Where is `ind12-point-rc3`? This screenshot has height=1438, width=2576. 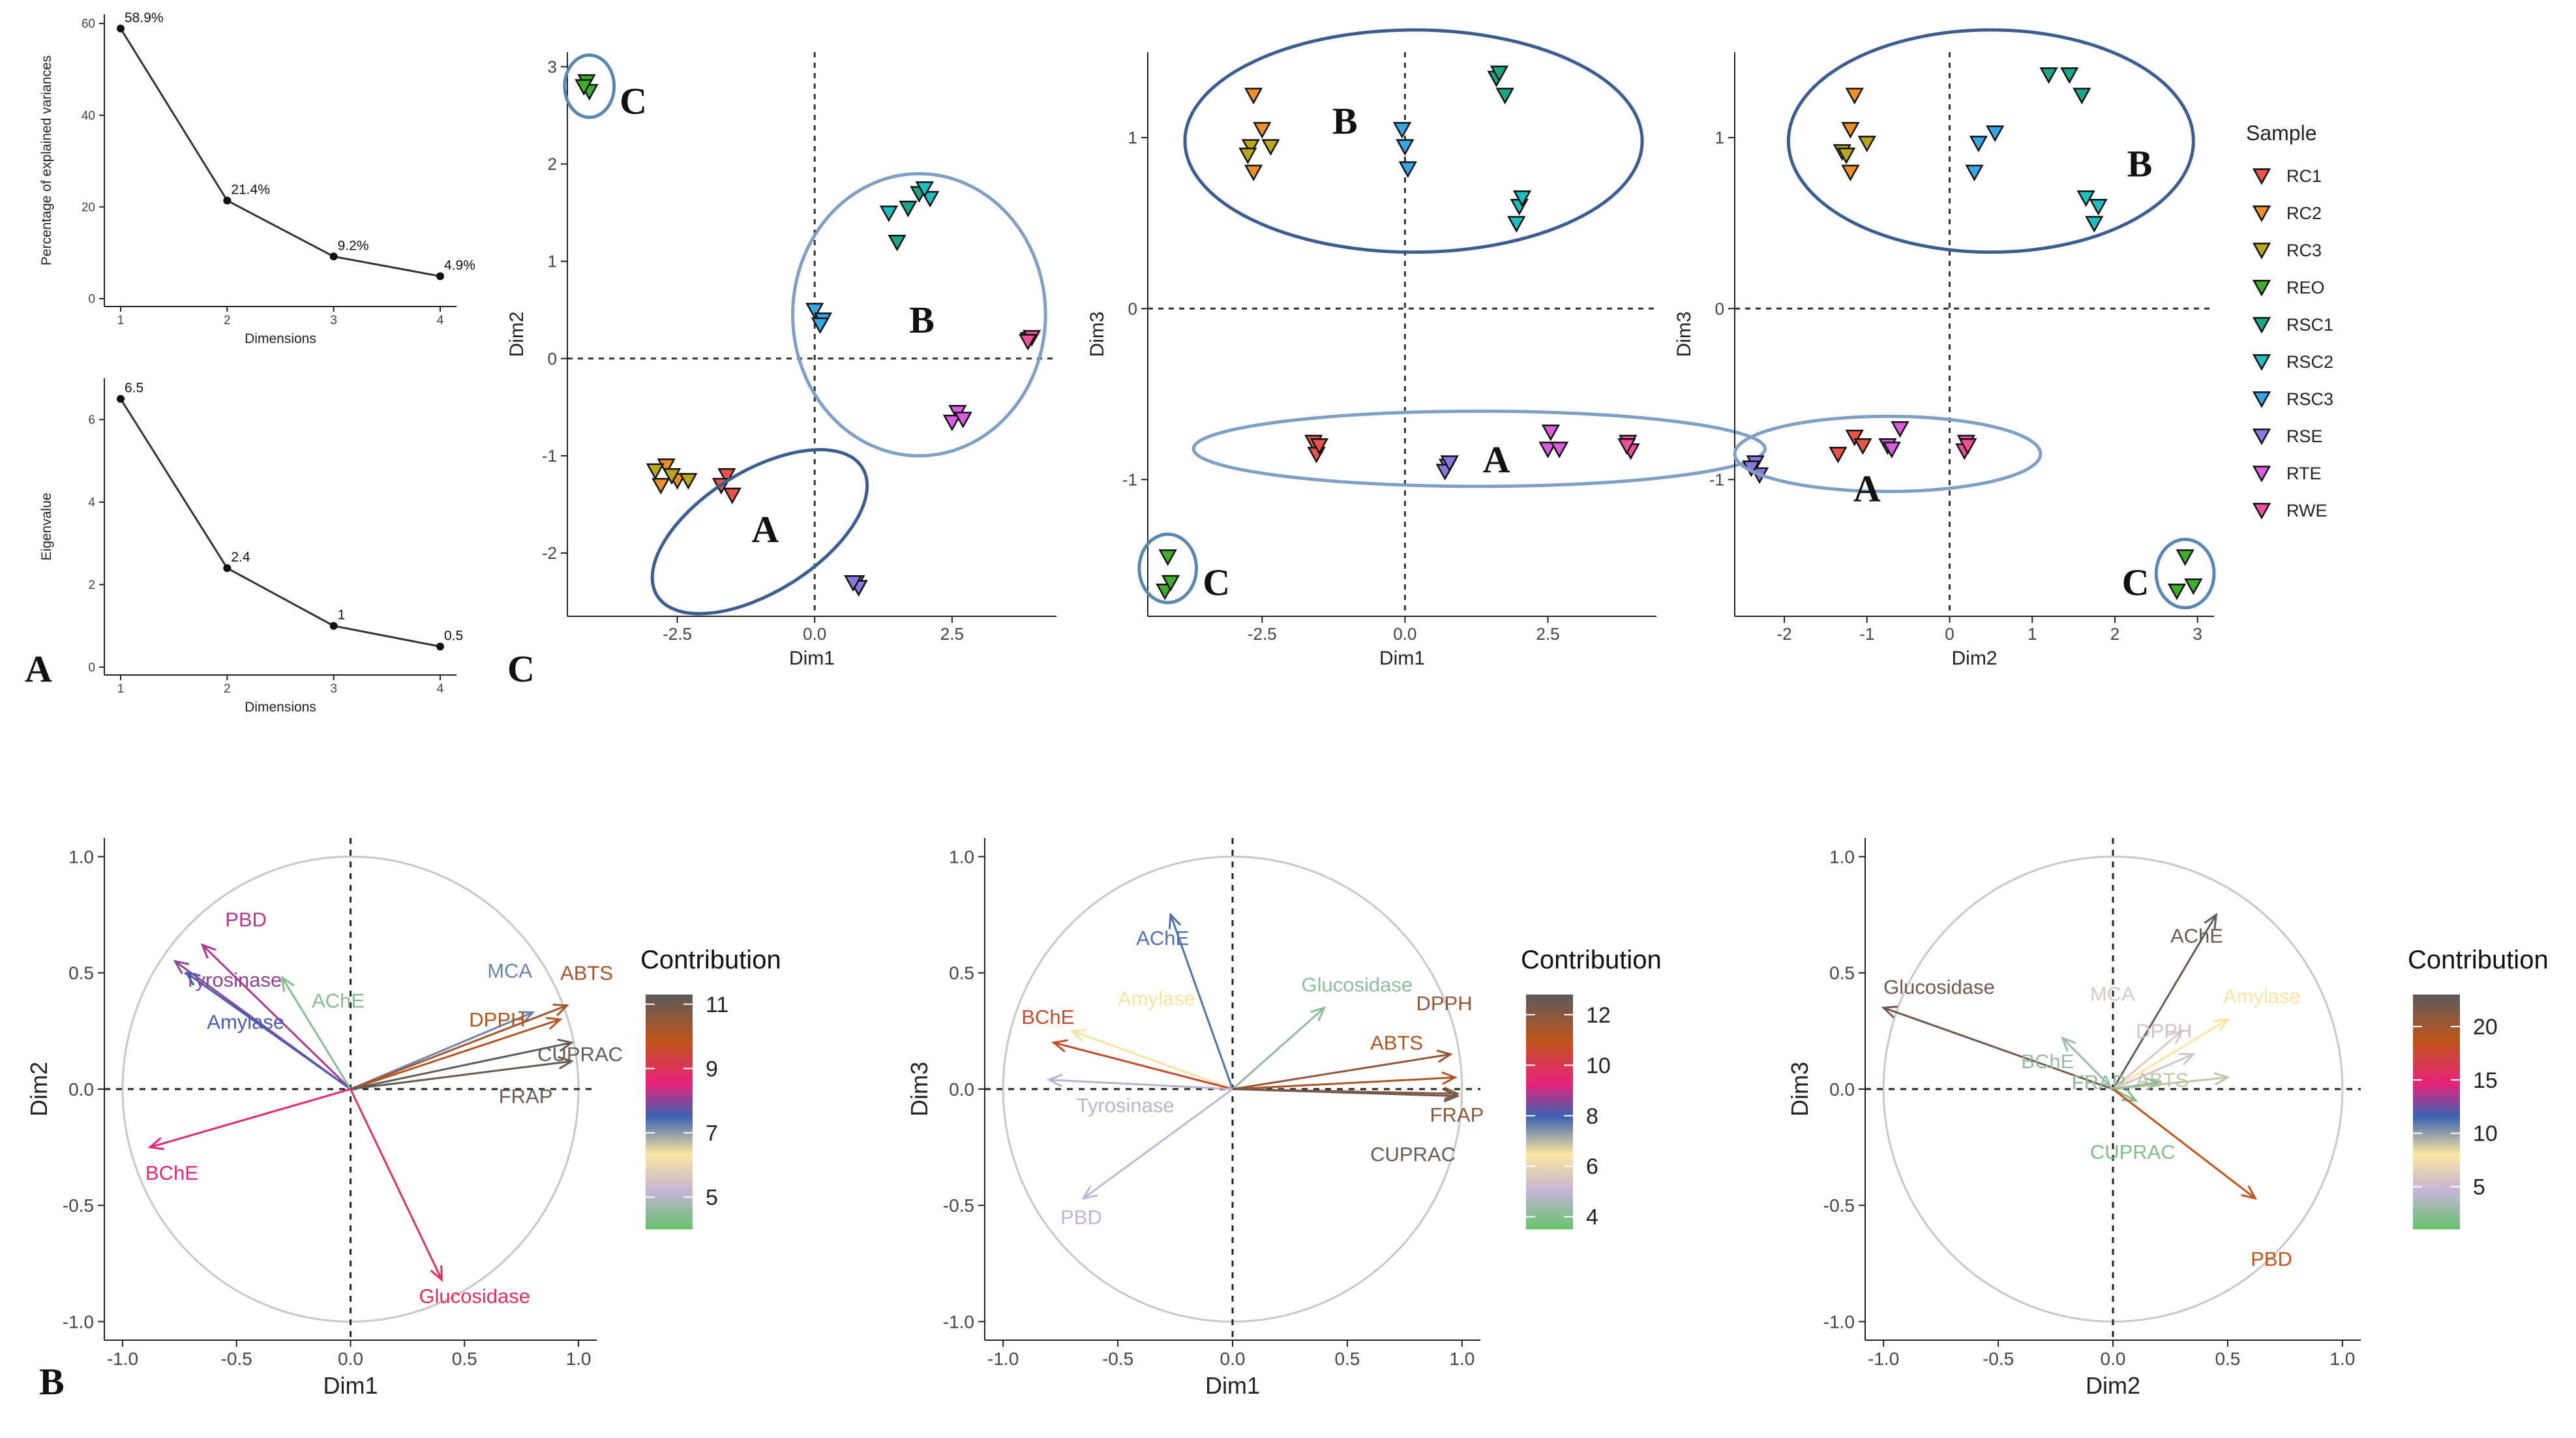 ind12-point-rc3 is located at coordinates (688, 482).